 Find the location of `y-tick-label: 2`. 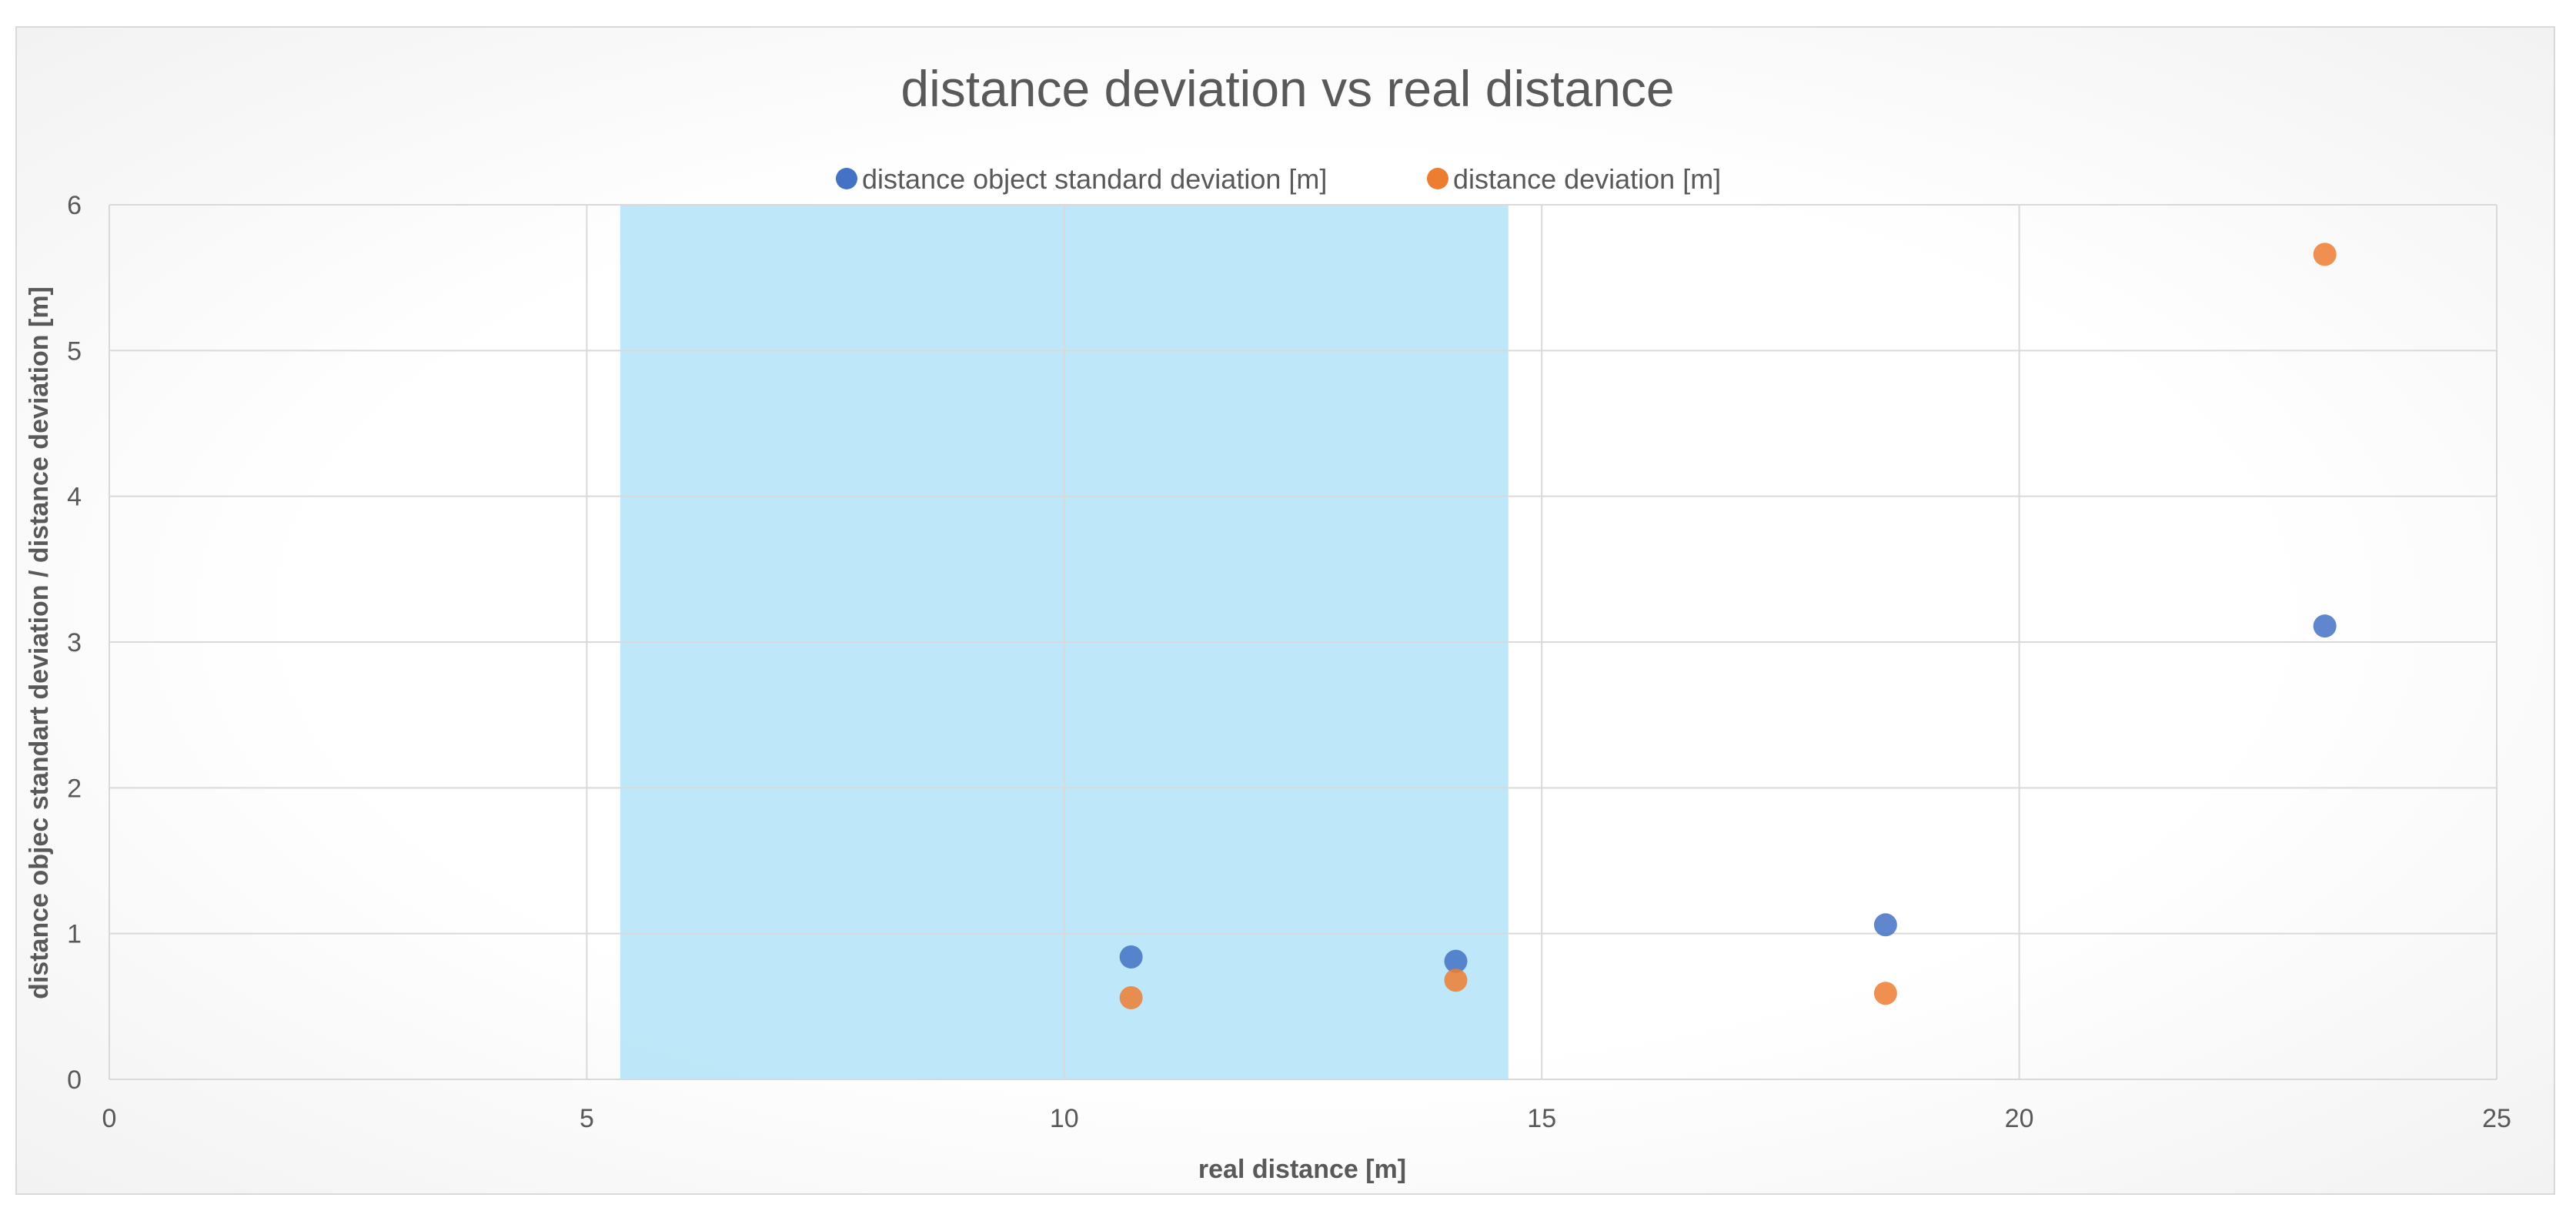

y-tick-label: 2 is located at coordinates (74, 788).